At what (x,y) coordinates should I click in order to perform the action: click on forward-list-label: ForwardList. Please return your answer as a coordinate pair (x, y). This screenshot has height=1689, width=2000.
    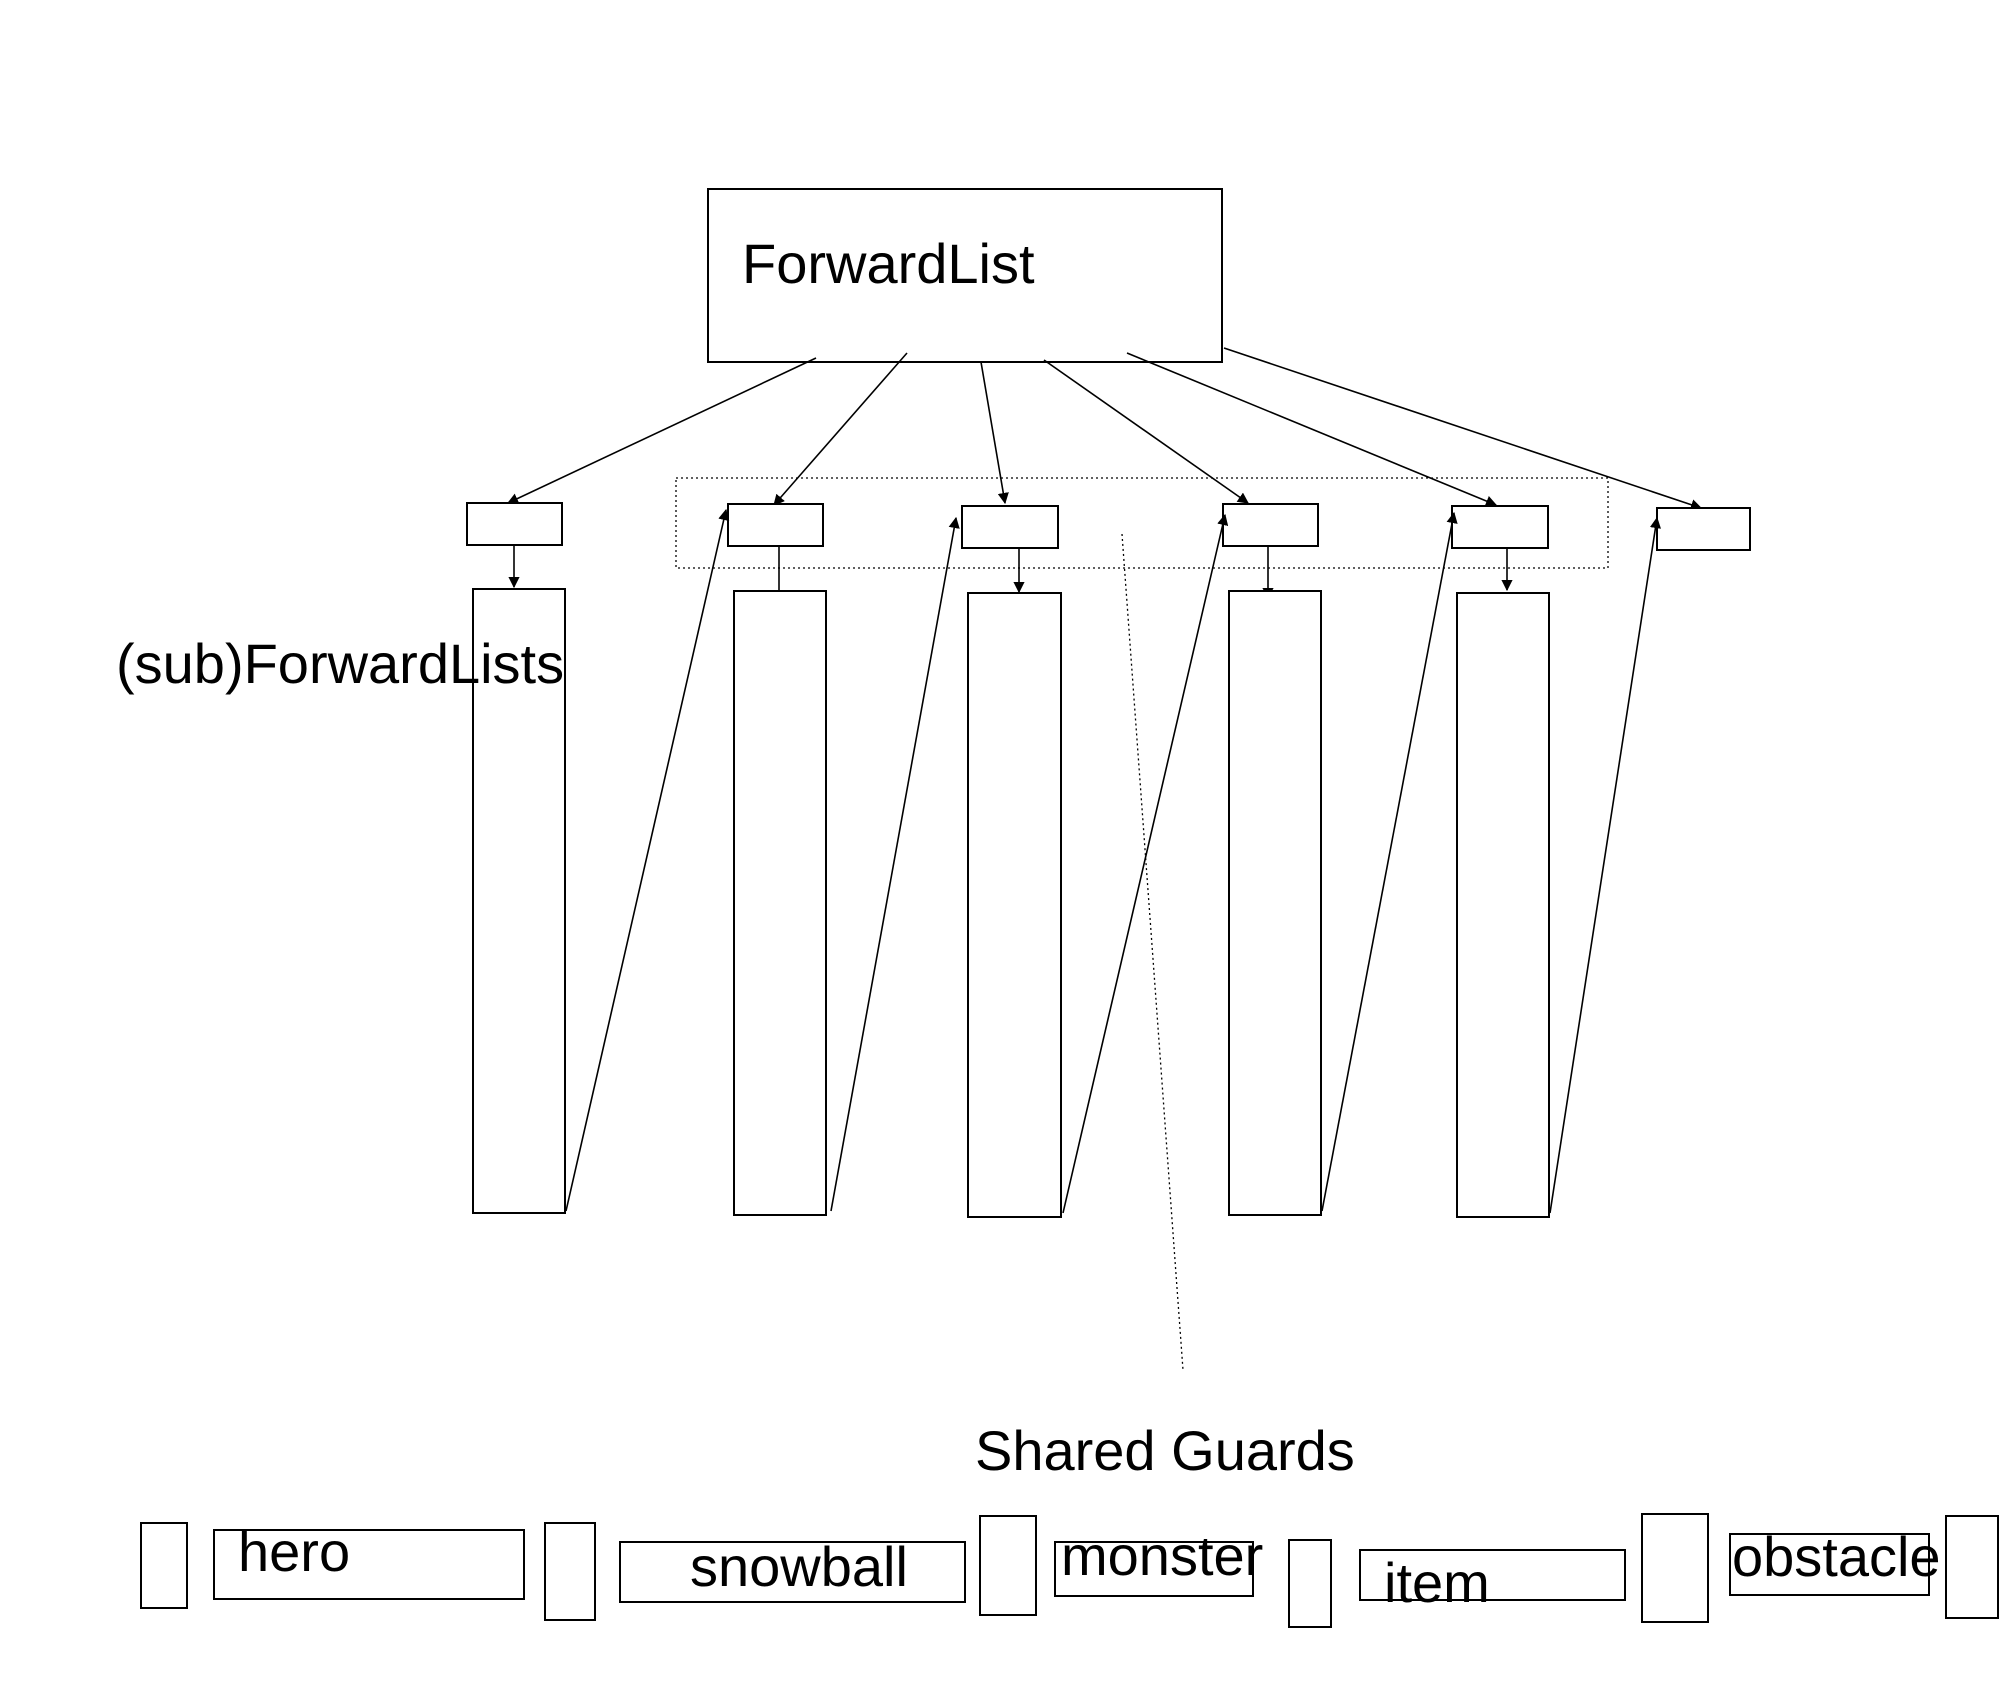
    Looking at the image, I should click on (888, 263).